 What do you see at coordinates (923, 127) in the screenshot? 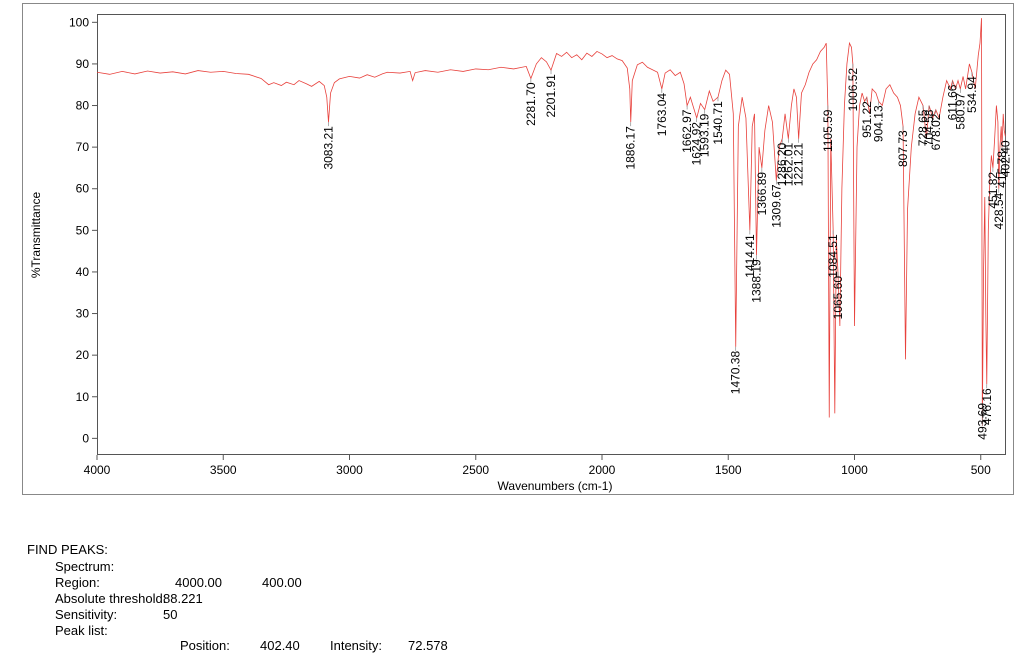
I see `peak-label: 728.65` at bounding box center [923, 127].